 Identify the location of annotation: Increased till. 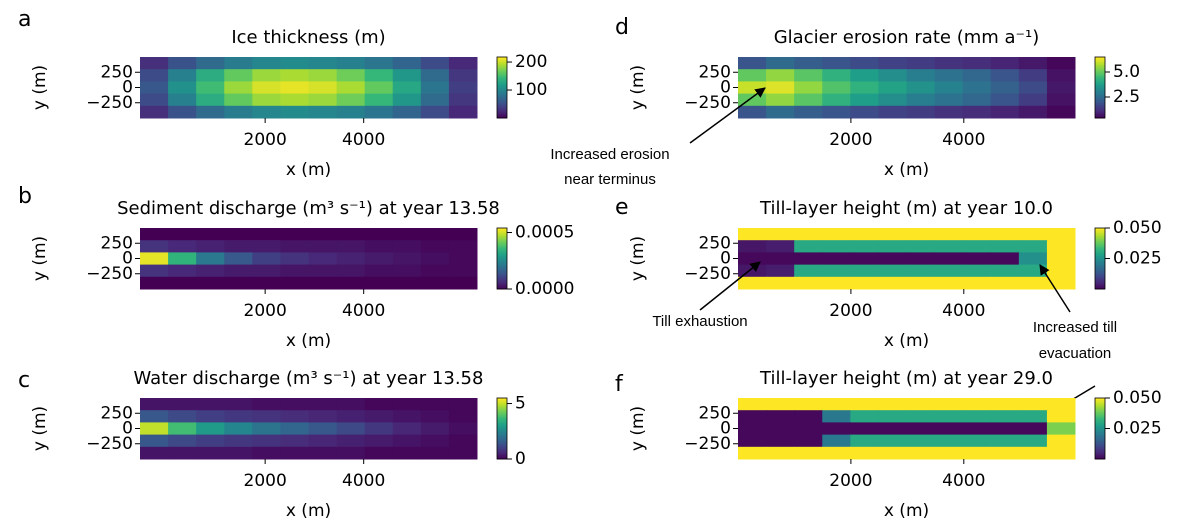
(1075, 327).